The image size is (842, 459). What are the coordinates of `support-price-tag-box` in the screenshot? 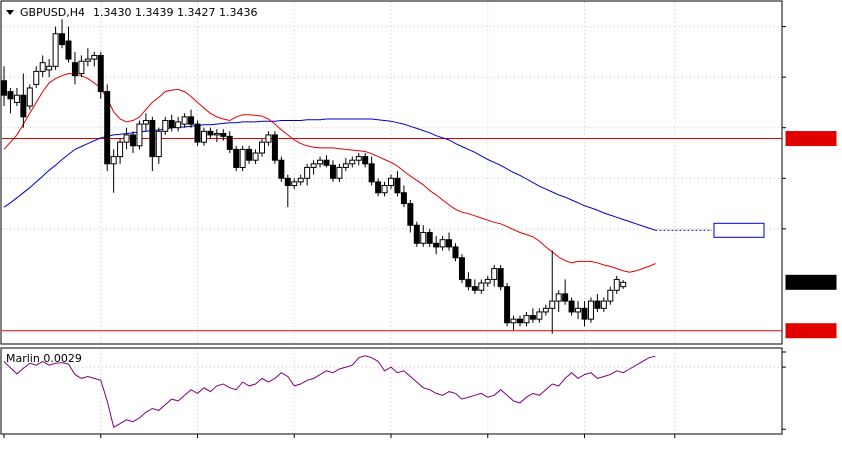 It's located at (811, 331).